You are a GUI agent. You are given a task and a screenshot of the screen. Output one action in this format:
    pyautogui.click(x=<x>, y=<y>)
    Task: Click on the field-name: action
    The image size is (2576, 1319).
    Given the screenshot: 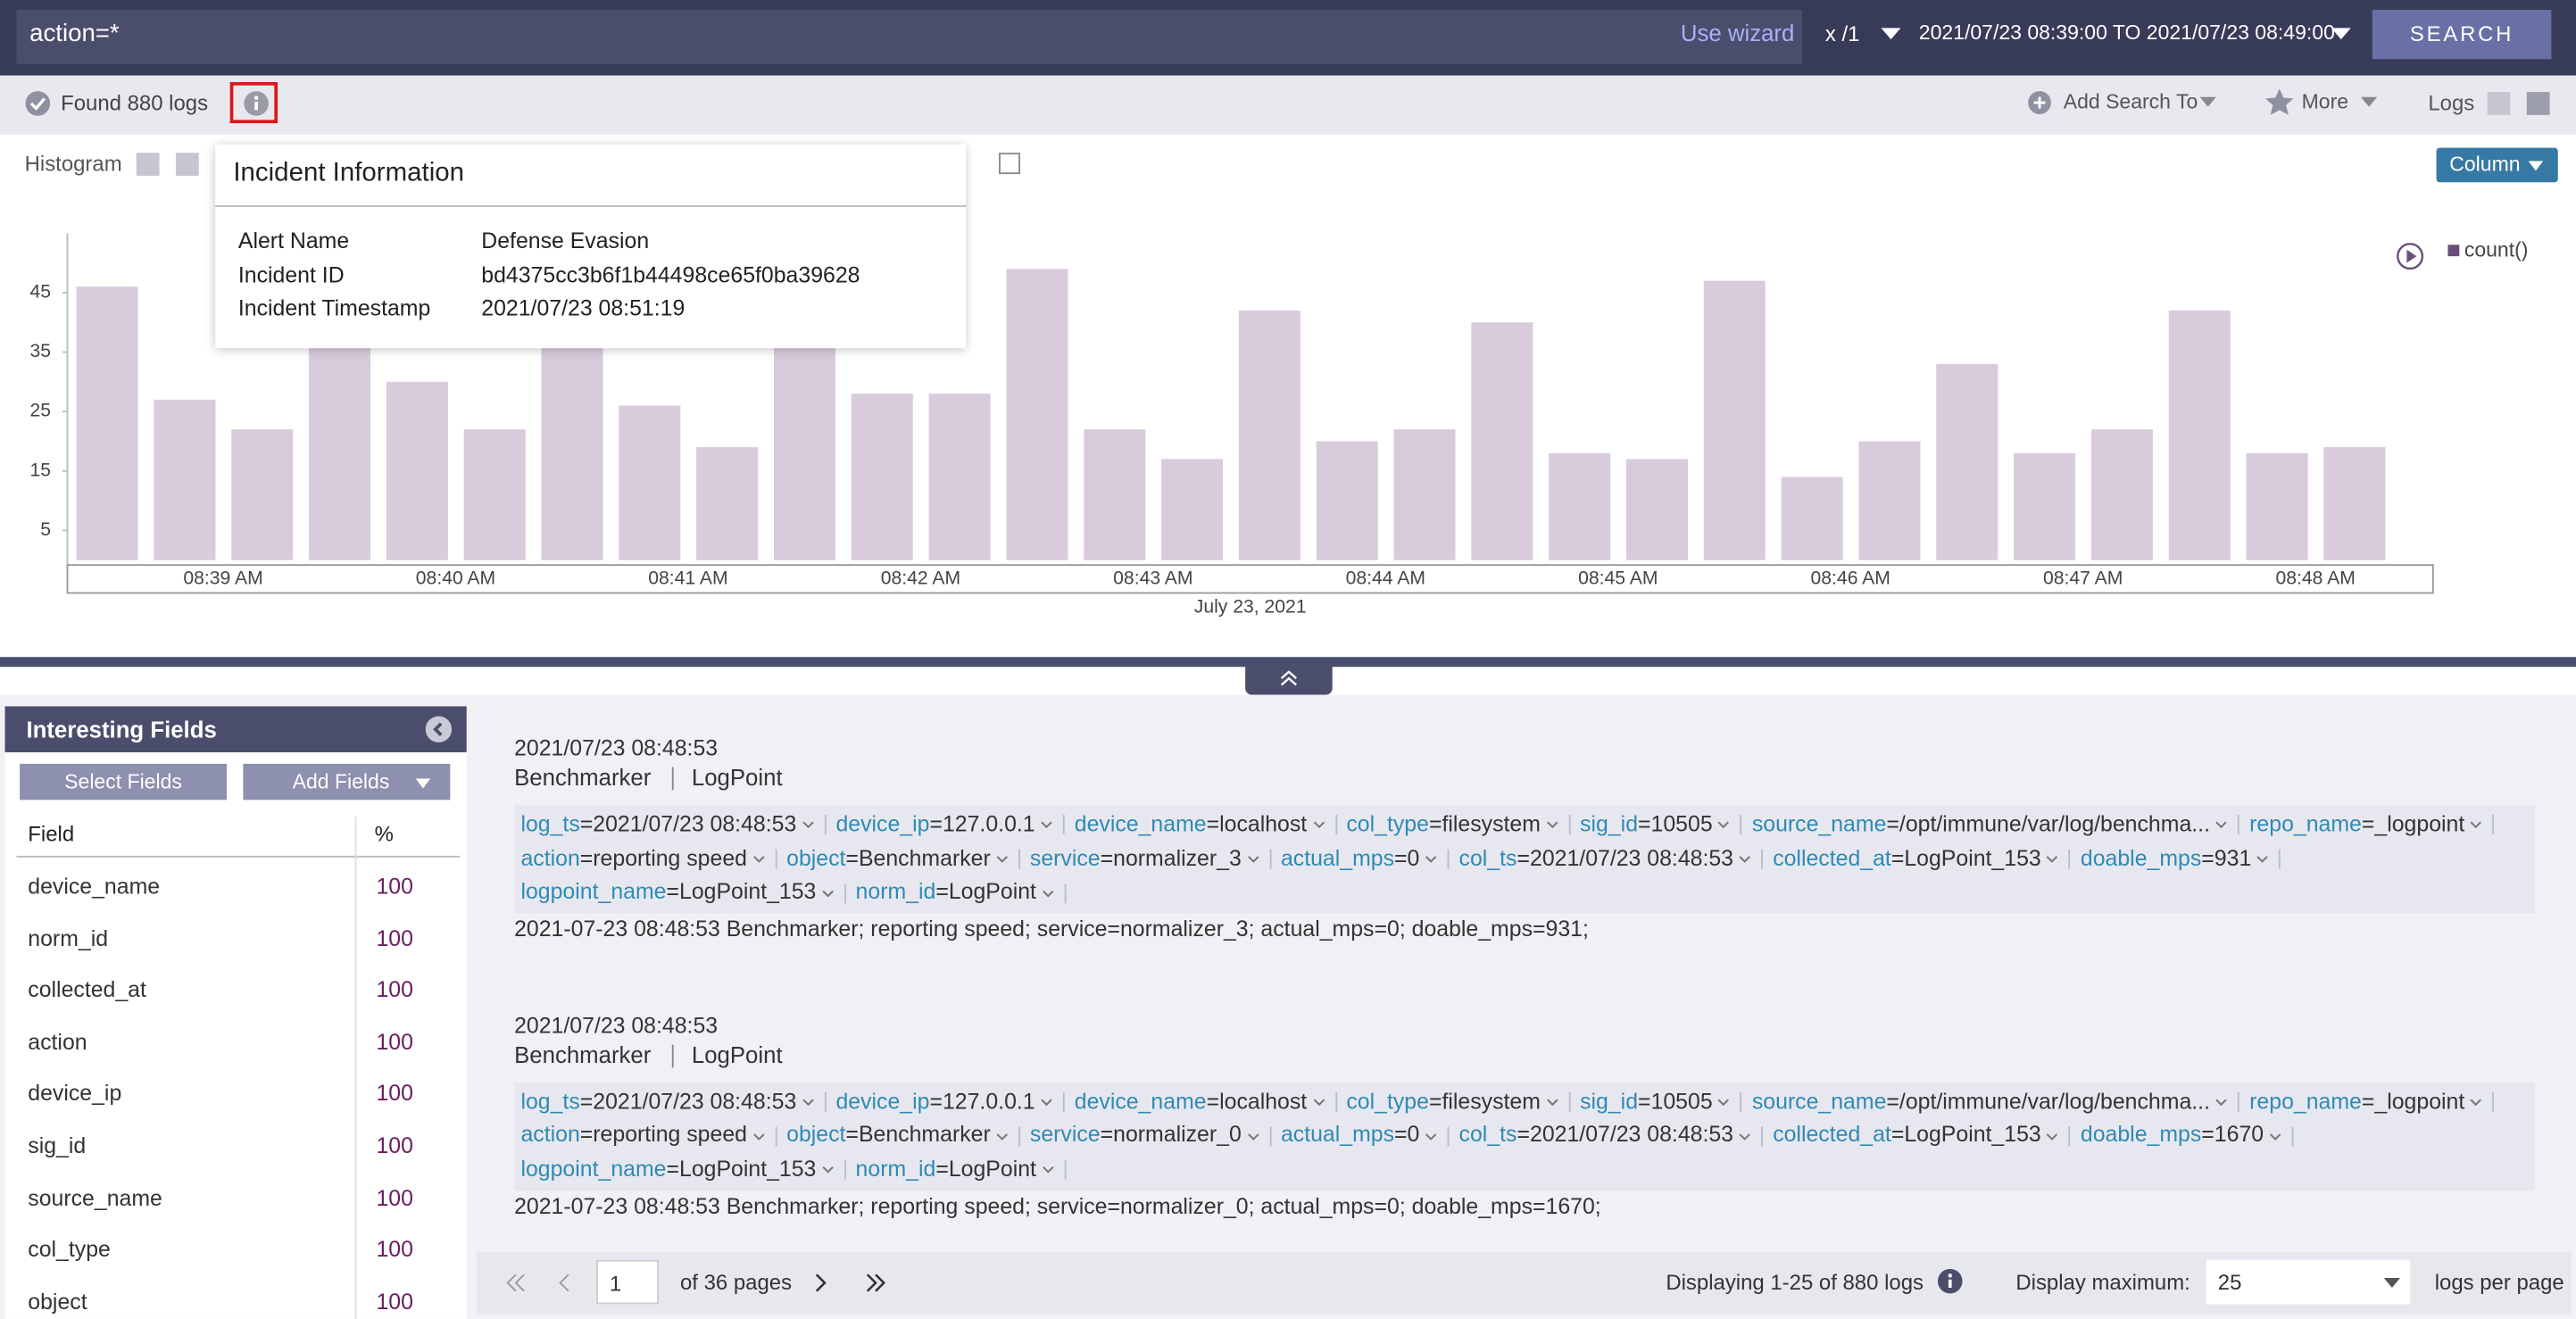 What is the action you would take?
    pyautogui.click(x=58, y=1042)
    